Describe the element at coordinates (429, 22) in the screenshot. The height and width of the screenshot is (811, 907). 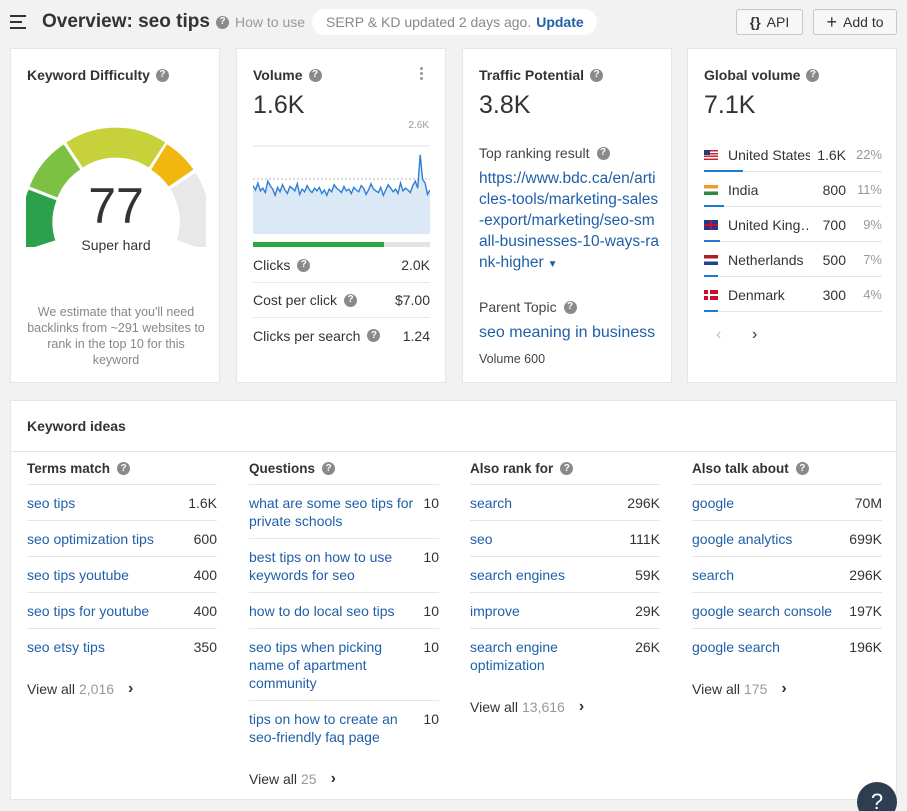
I see `update-status-text: SERP & KD updated 2 days ago.` at that location.